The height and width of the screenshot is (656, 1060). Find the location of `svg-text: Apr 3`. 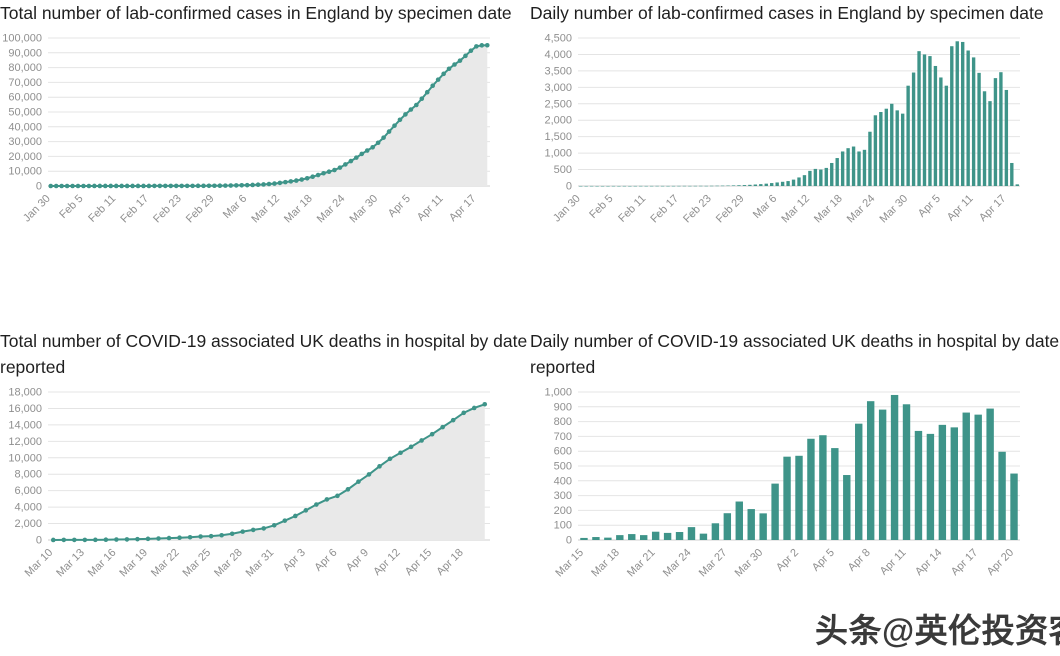

svg-text: Apr 3 is located at coordinates (294, 560).